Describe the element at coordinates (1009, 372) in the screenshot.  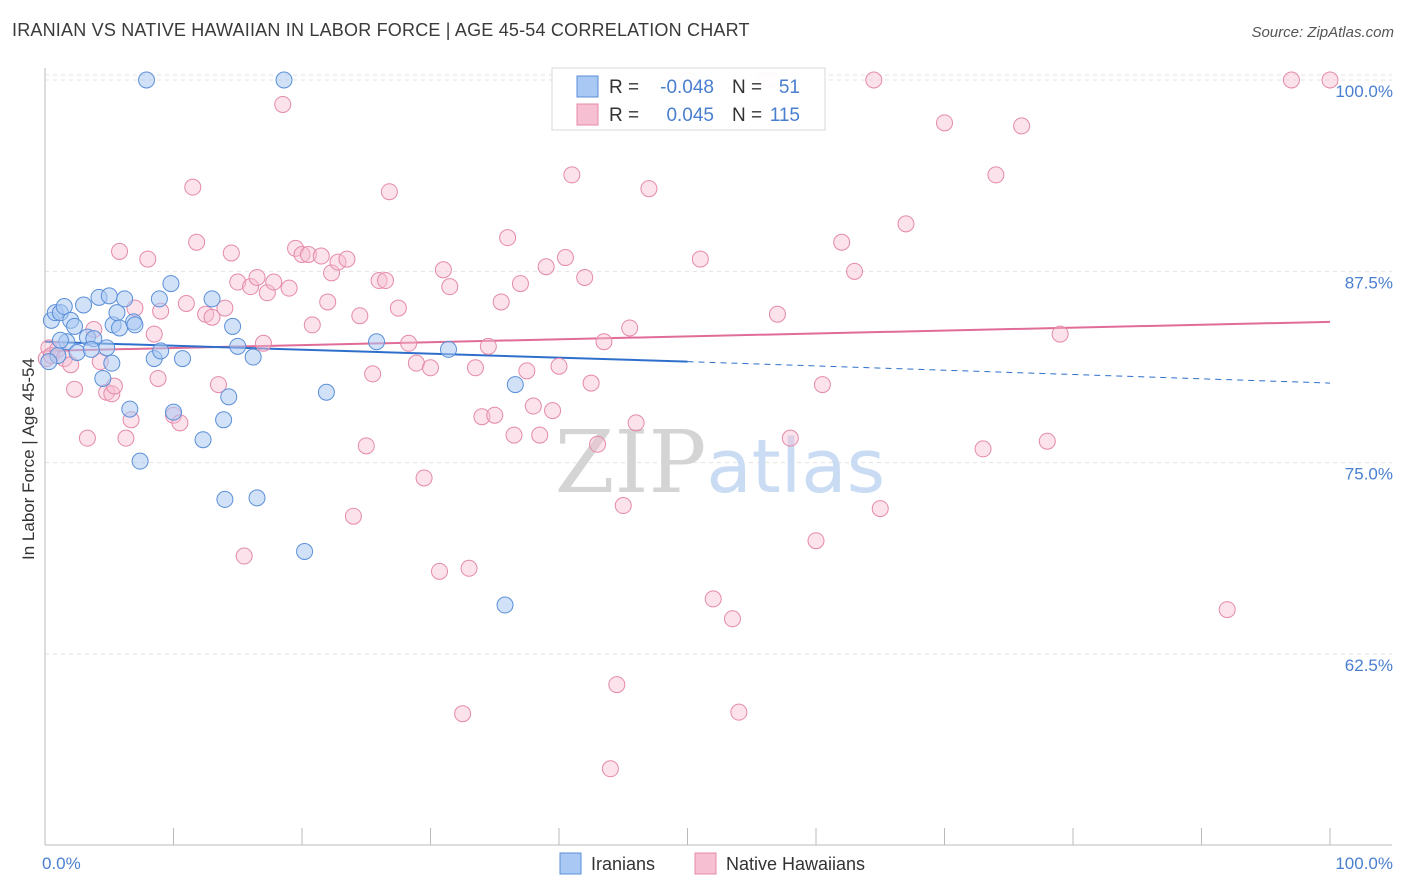
I see `iranians-trend-extension` at that location.